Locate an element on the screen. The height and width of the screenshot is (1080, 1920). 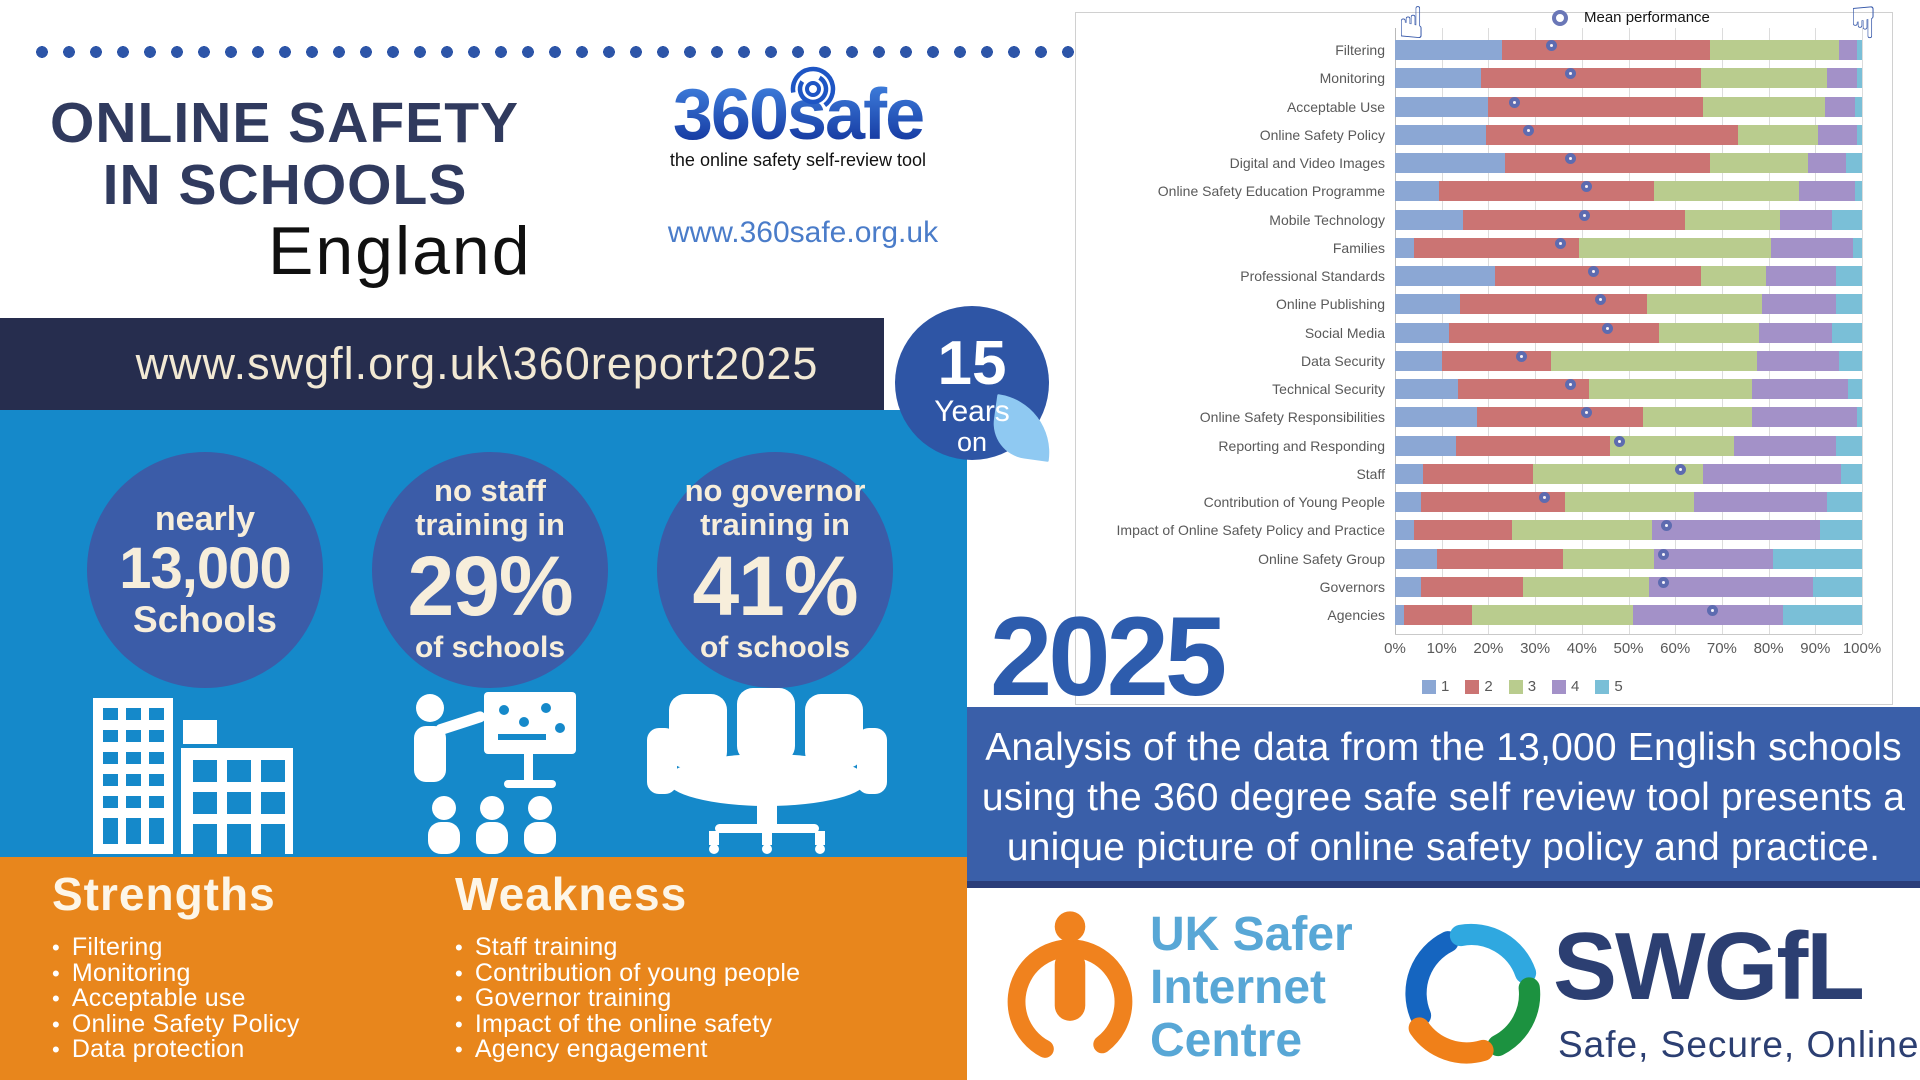
category-label: Monitoring is located at coordinates (1352, 78).